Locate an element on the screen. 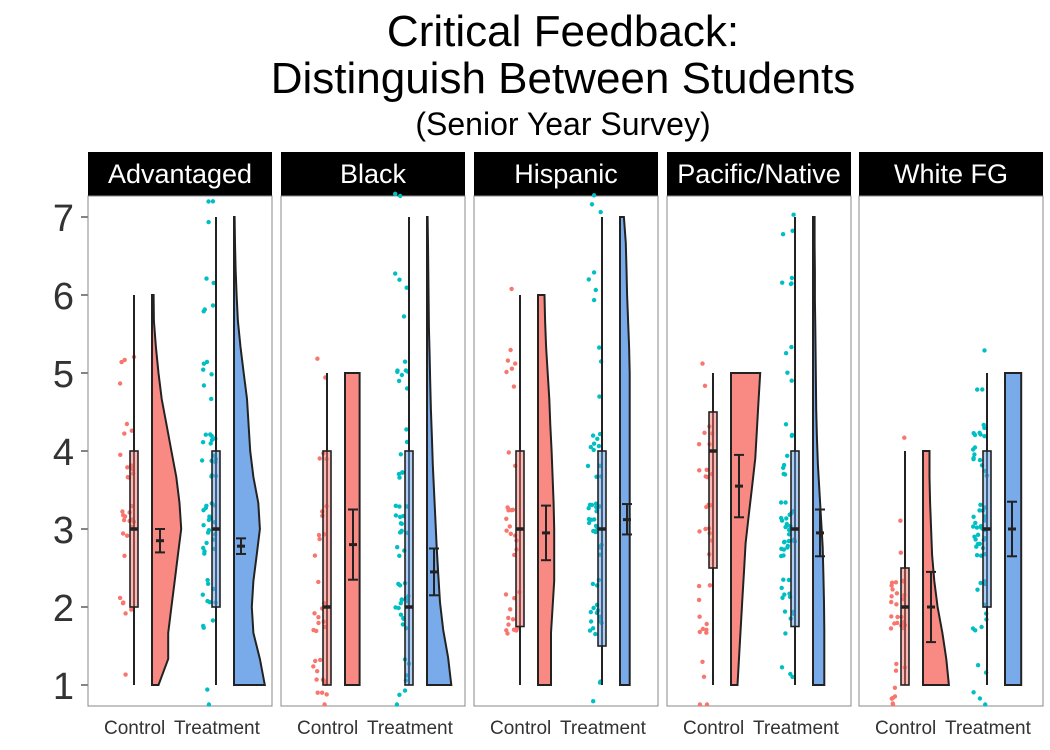 The width and height of the screenshot is (1050, 750). x-tick-label-treatment: Treatment is located at coordinates (988, 728).